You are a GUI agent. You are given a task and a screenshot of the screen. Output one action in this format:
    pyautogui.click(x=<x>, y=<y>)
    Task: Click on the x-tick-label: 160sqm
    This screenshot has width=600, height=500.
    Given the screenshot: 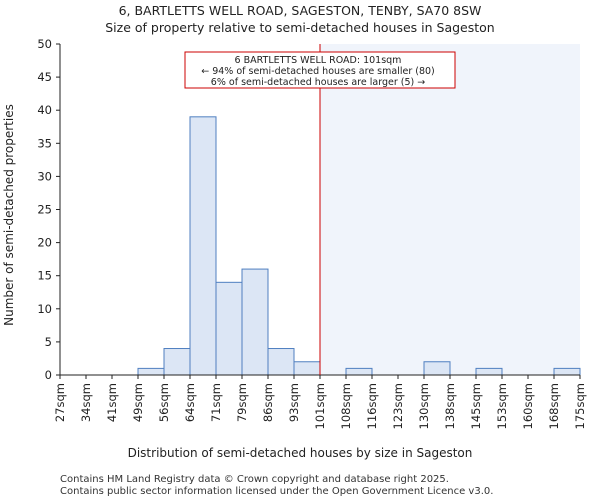 What is the action you would take?
    pyautogui.click(x=528, y=406)
    